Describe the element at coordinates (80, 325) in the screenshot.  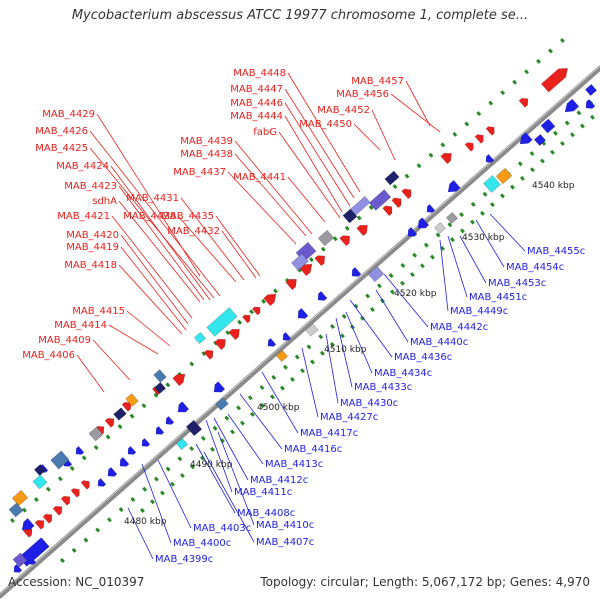
I see `gene-label-mab_4414: MAB_4414` at that location.